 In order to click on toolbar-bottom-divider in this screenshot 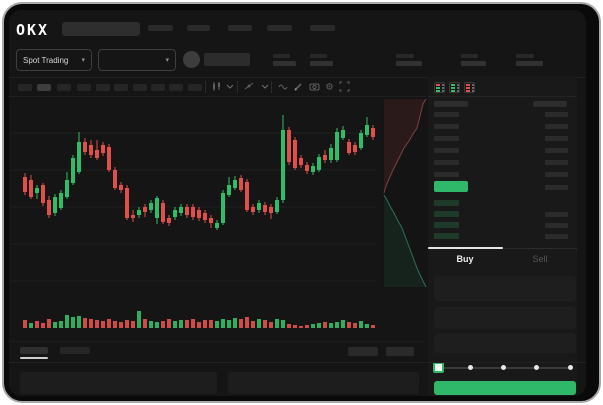, I will do `click(217, 96)`.